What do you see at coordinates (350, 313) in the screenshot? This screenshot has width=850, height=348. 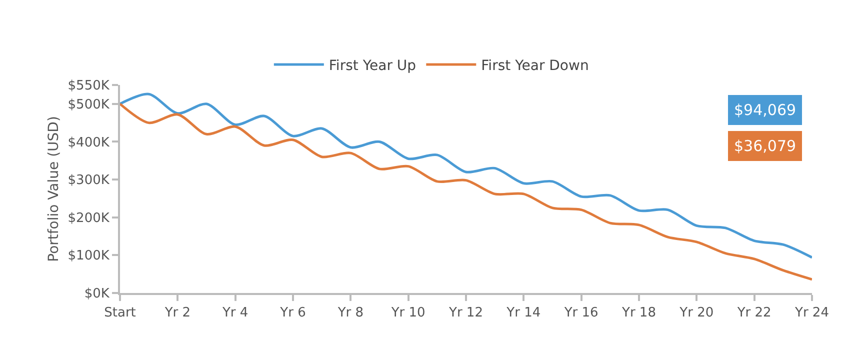 I see `x-tick-label: Yr 8` at bounding box center [350, 313].